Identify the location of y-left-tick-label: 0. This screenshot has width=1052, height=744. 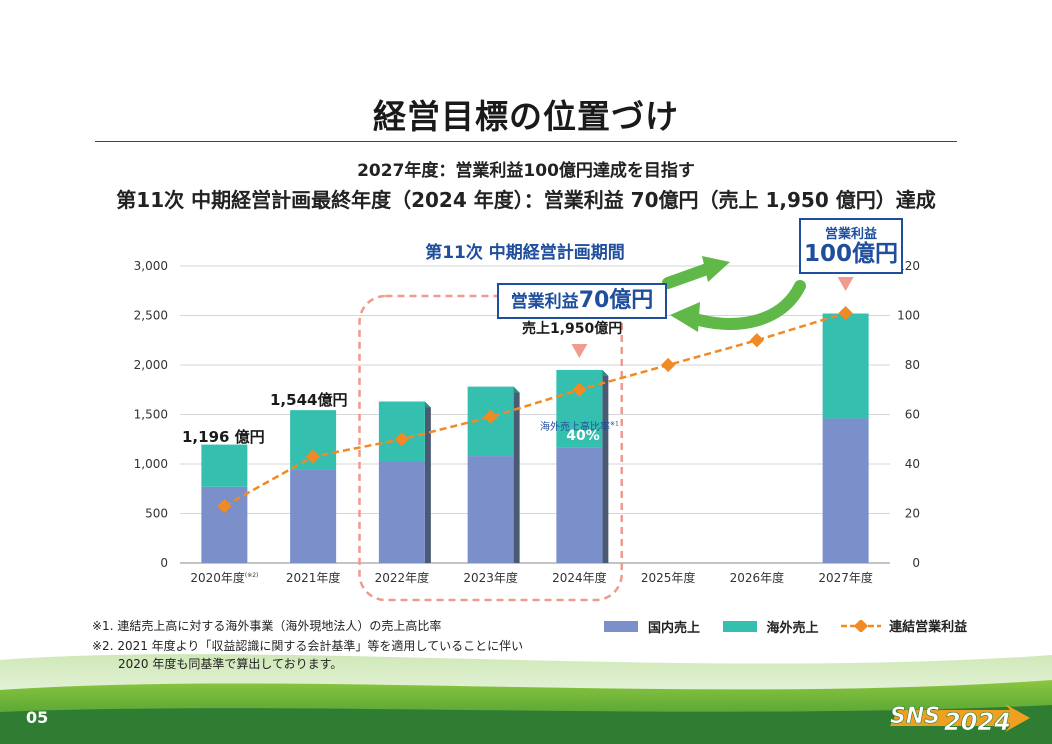
(164, 563).